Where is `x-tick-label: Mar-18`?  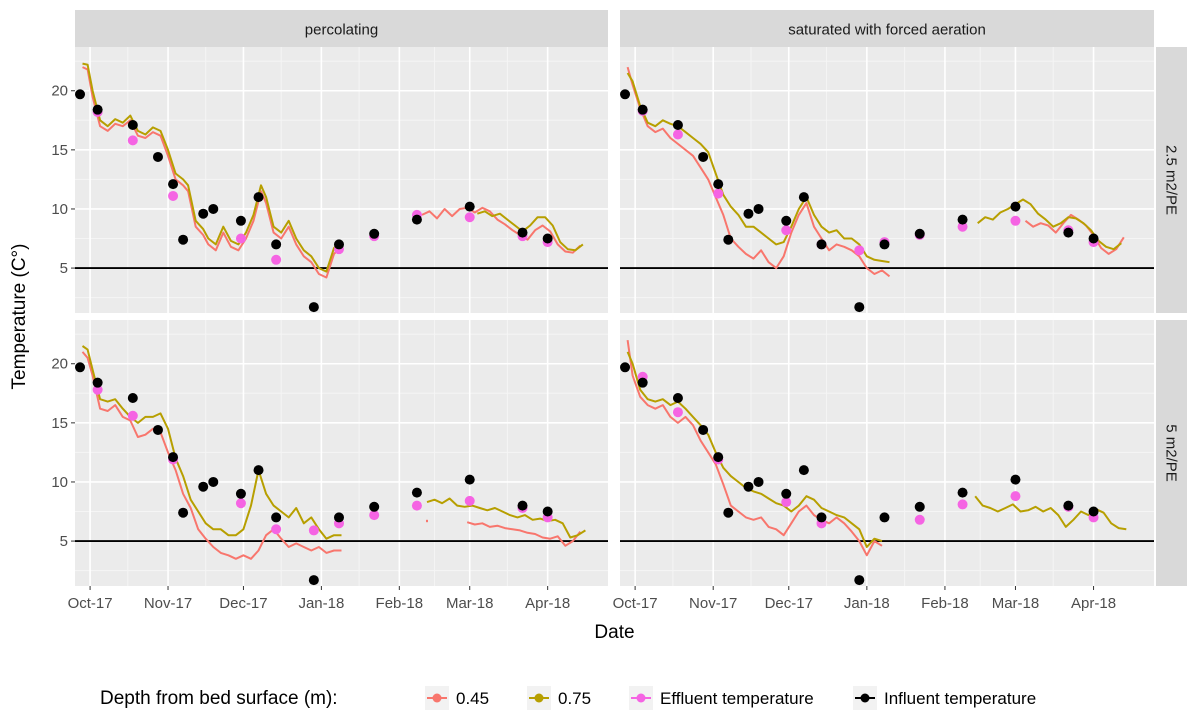
x-tick-label: Mar-18 is located at coordinates (470, 603).